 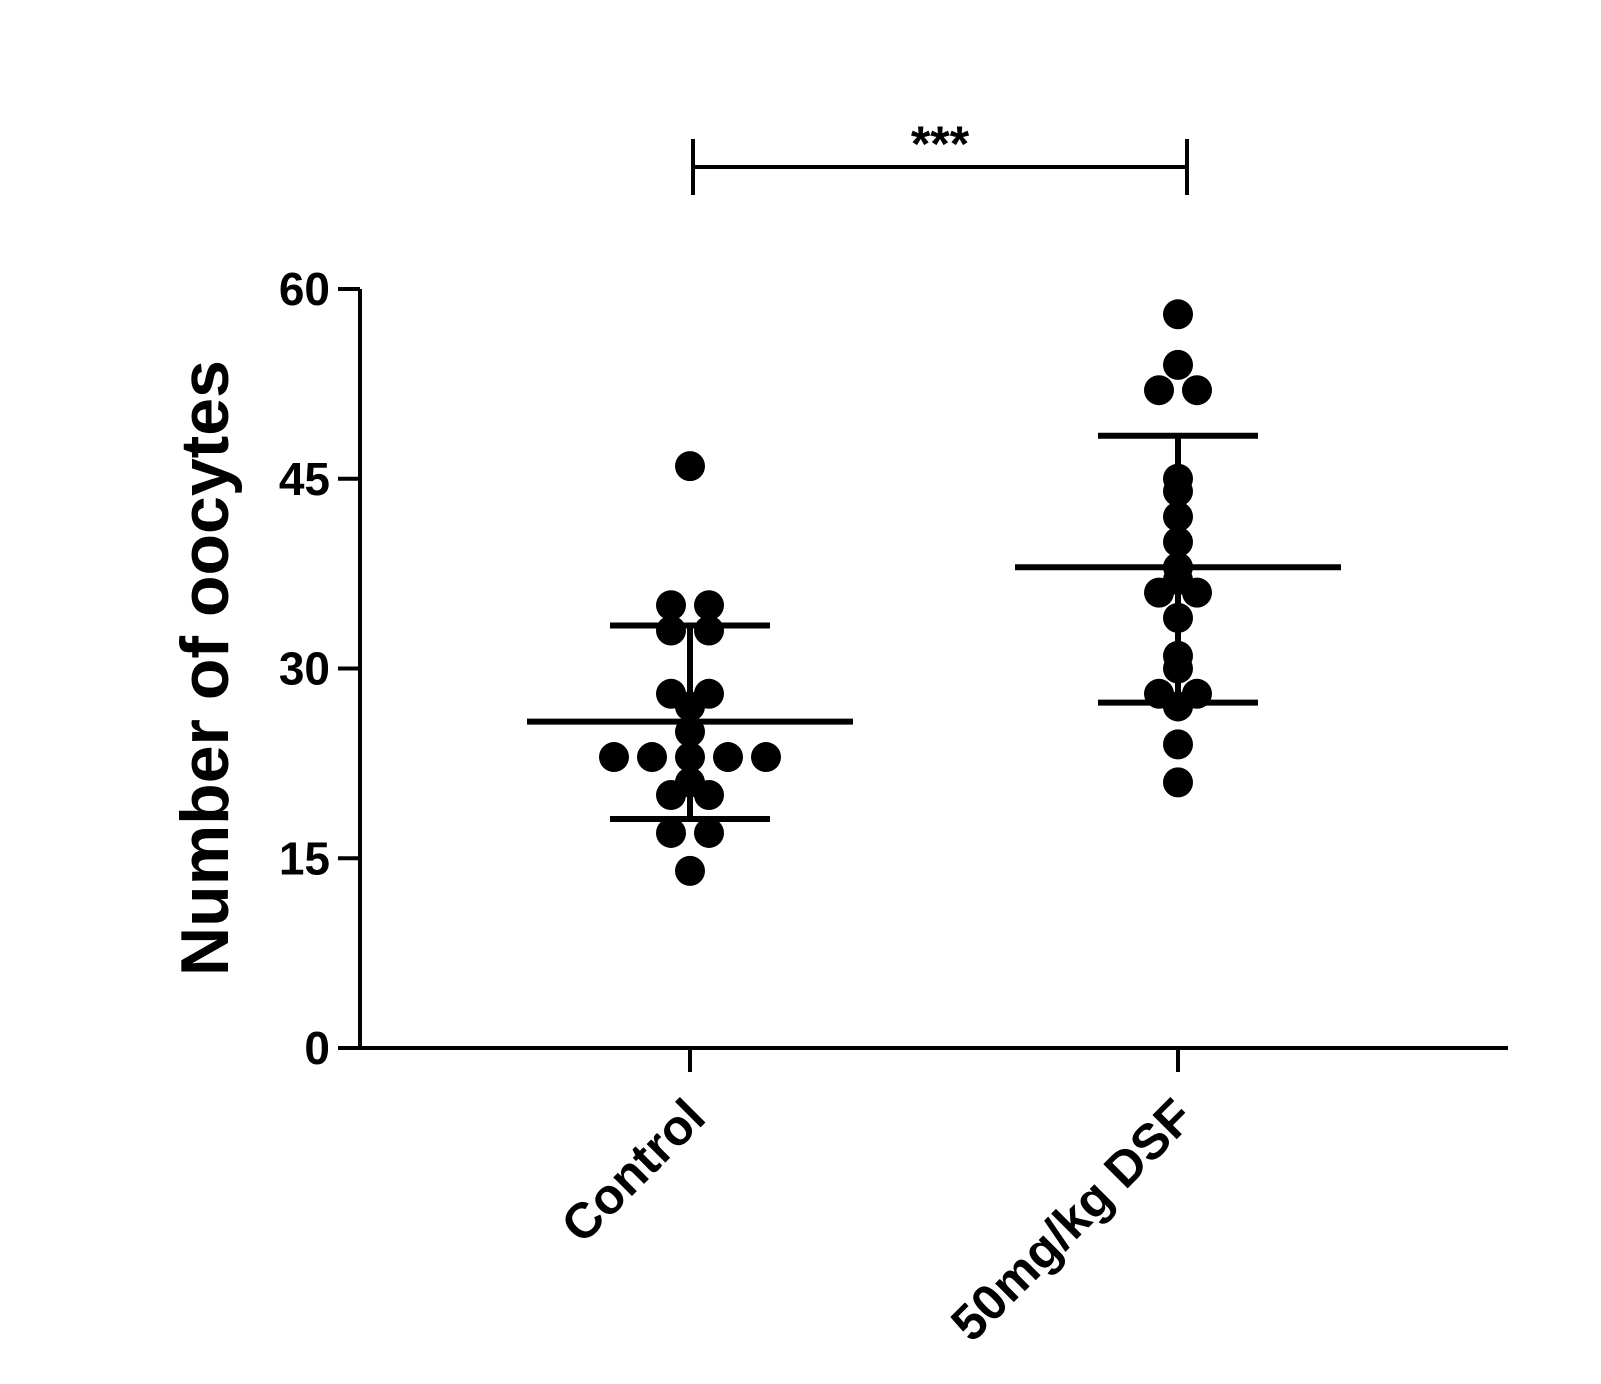 What do you see at coordinates (1072, 1220) in the screenshot?
I see `x-category-label: 50mg/kg DSF` at bounding box center [1072, 1220].